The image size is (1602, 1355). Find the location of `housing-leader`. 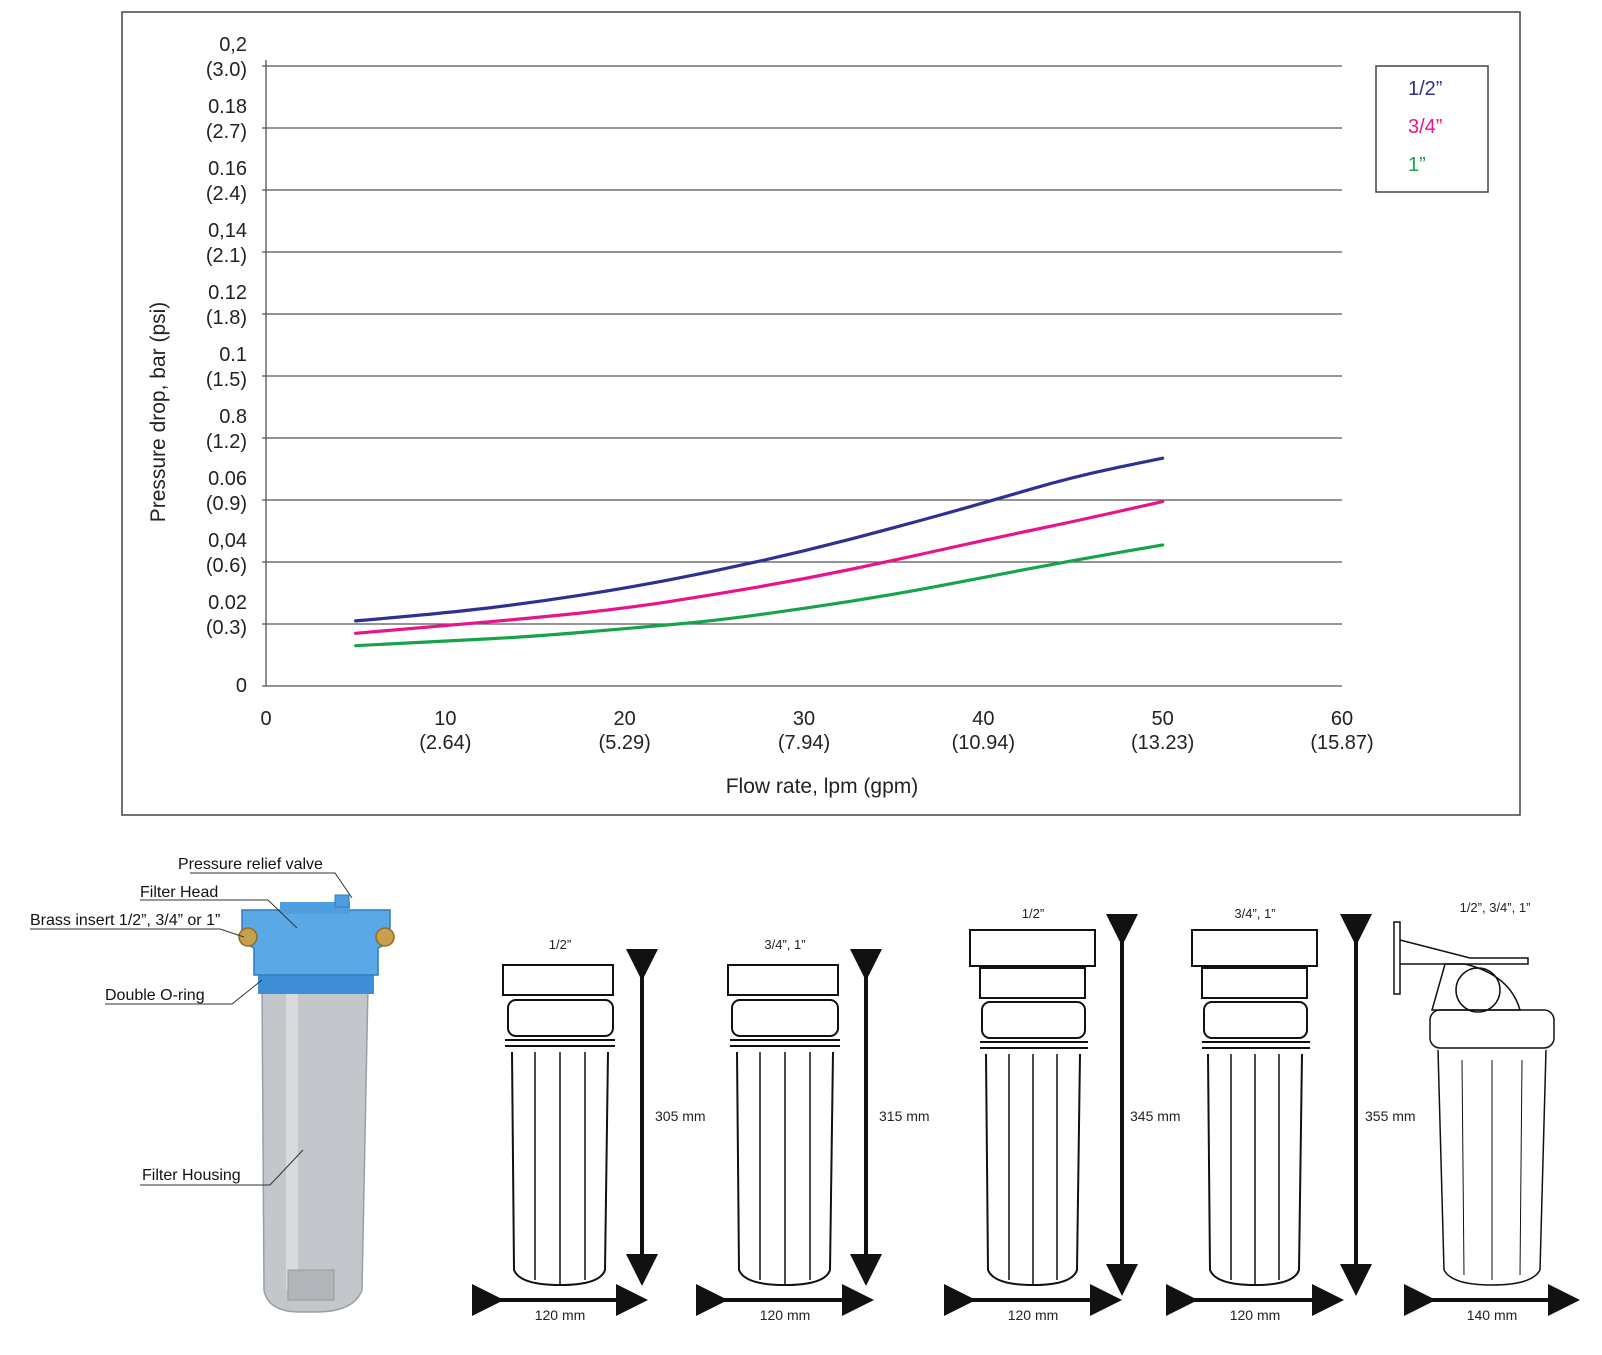

housing-leader is located at coordinates (222, 1167).